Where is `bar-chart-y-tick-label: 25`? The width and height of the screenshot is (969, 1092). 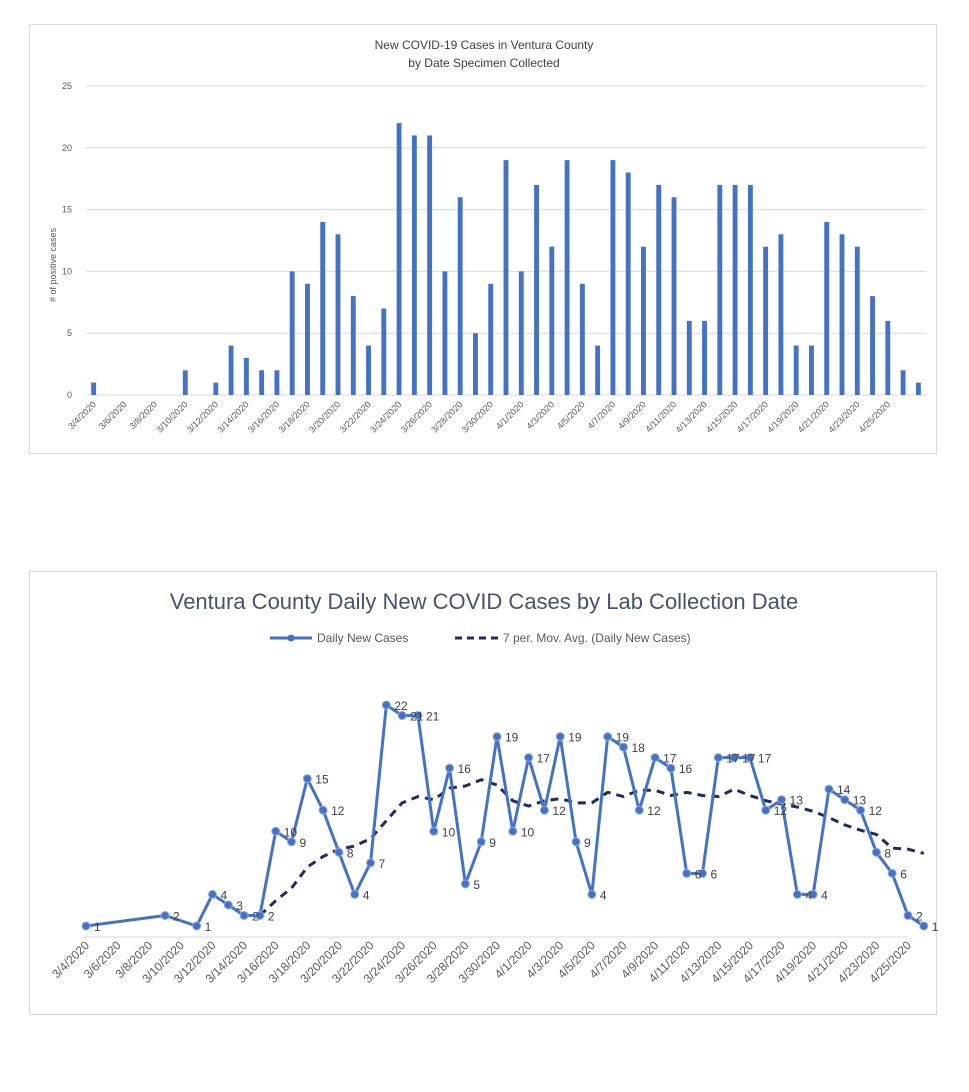
bar-chart-y-tick-label: 25 is located at coordinates (67, 86).